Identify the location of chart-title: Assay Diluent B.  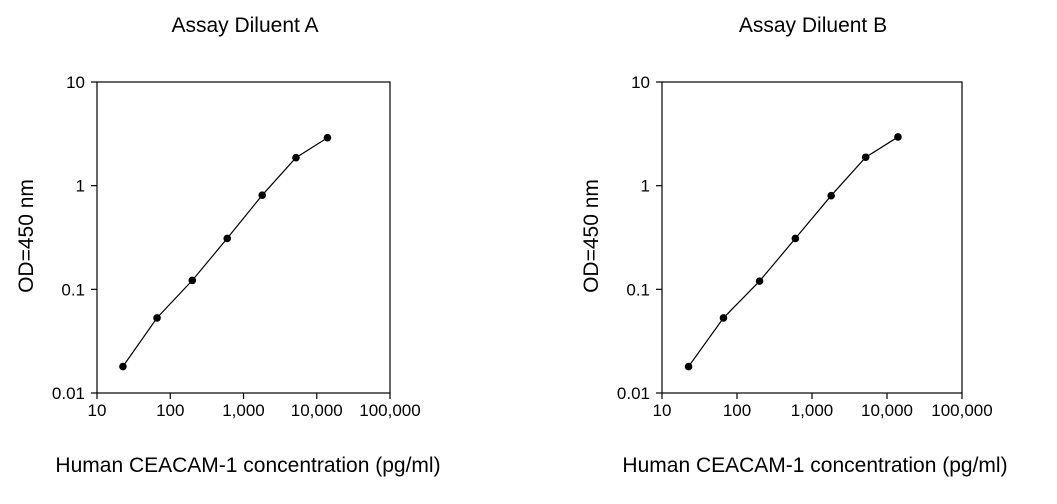
(813, 25).